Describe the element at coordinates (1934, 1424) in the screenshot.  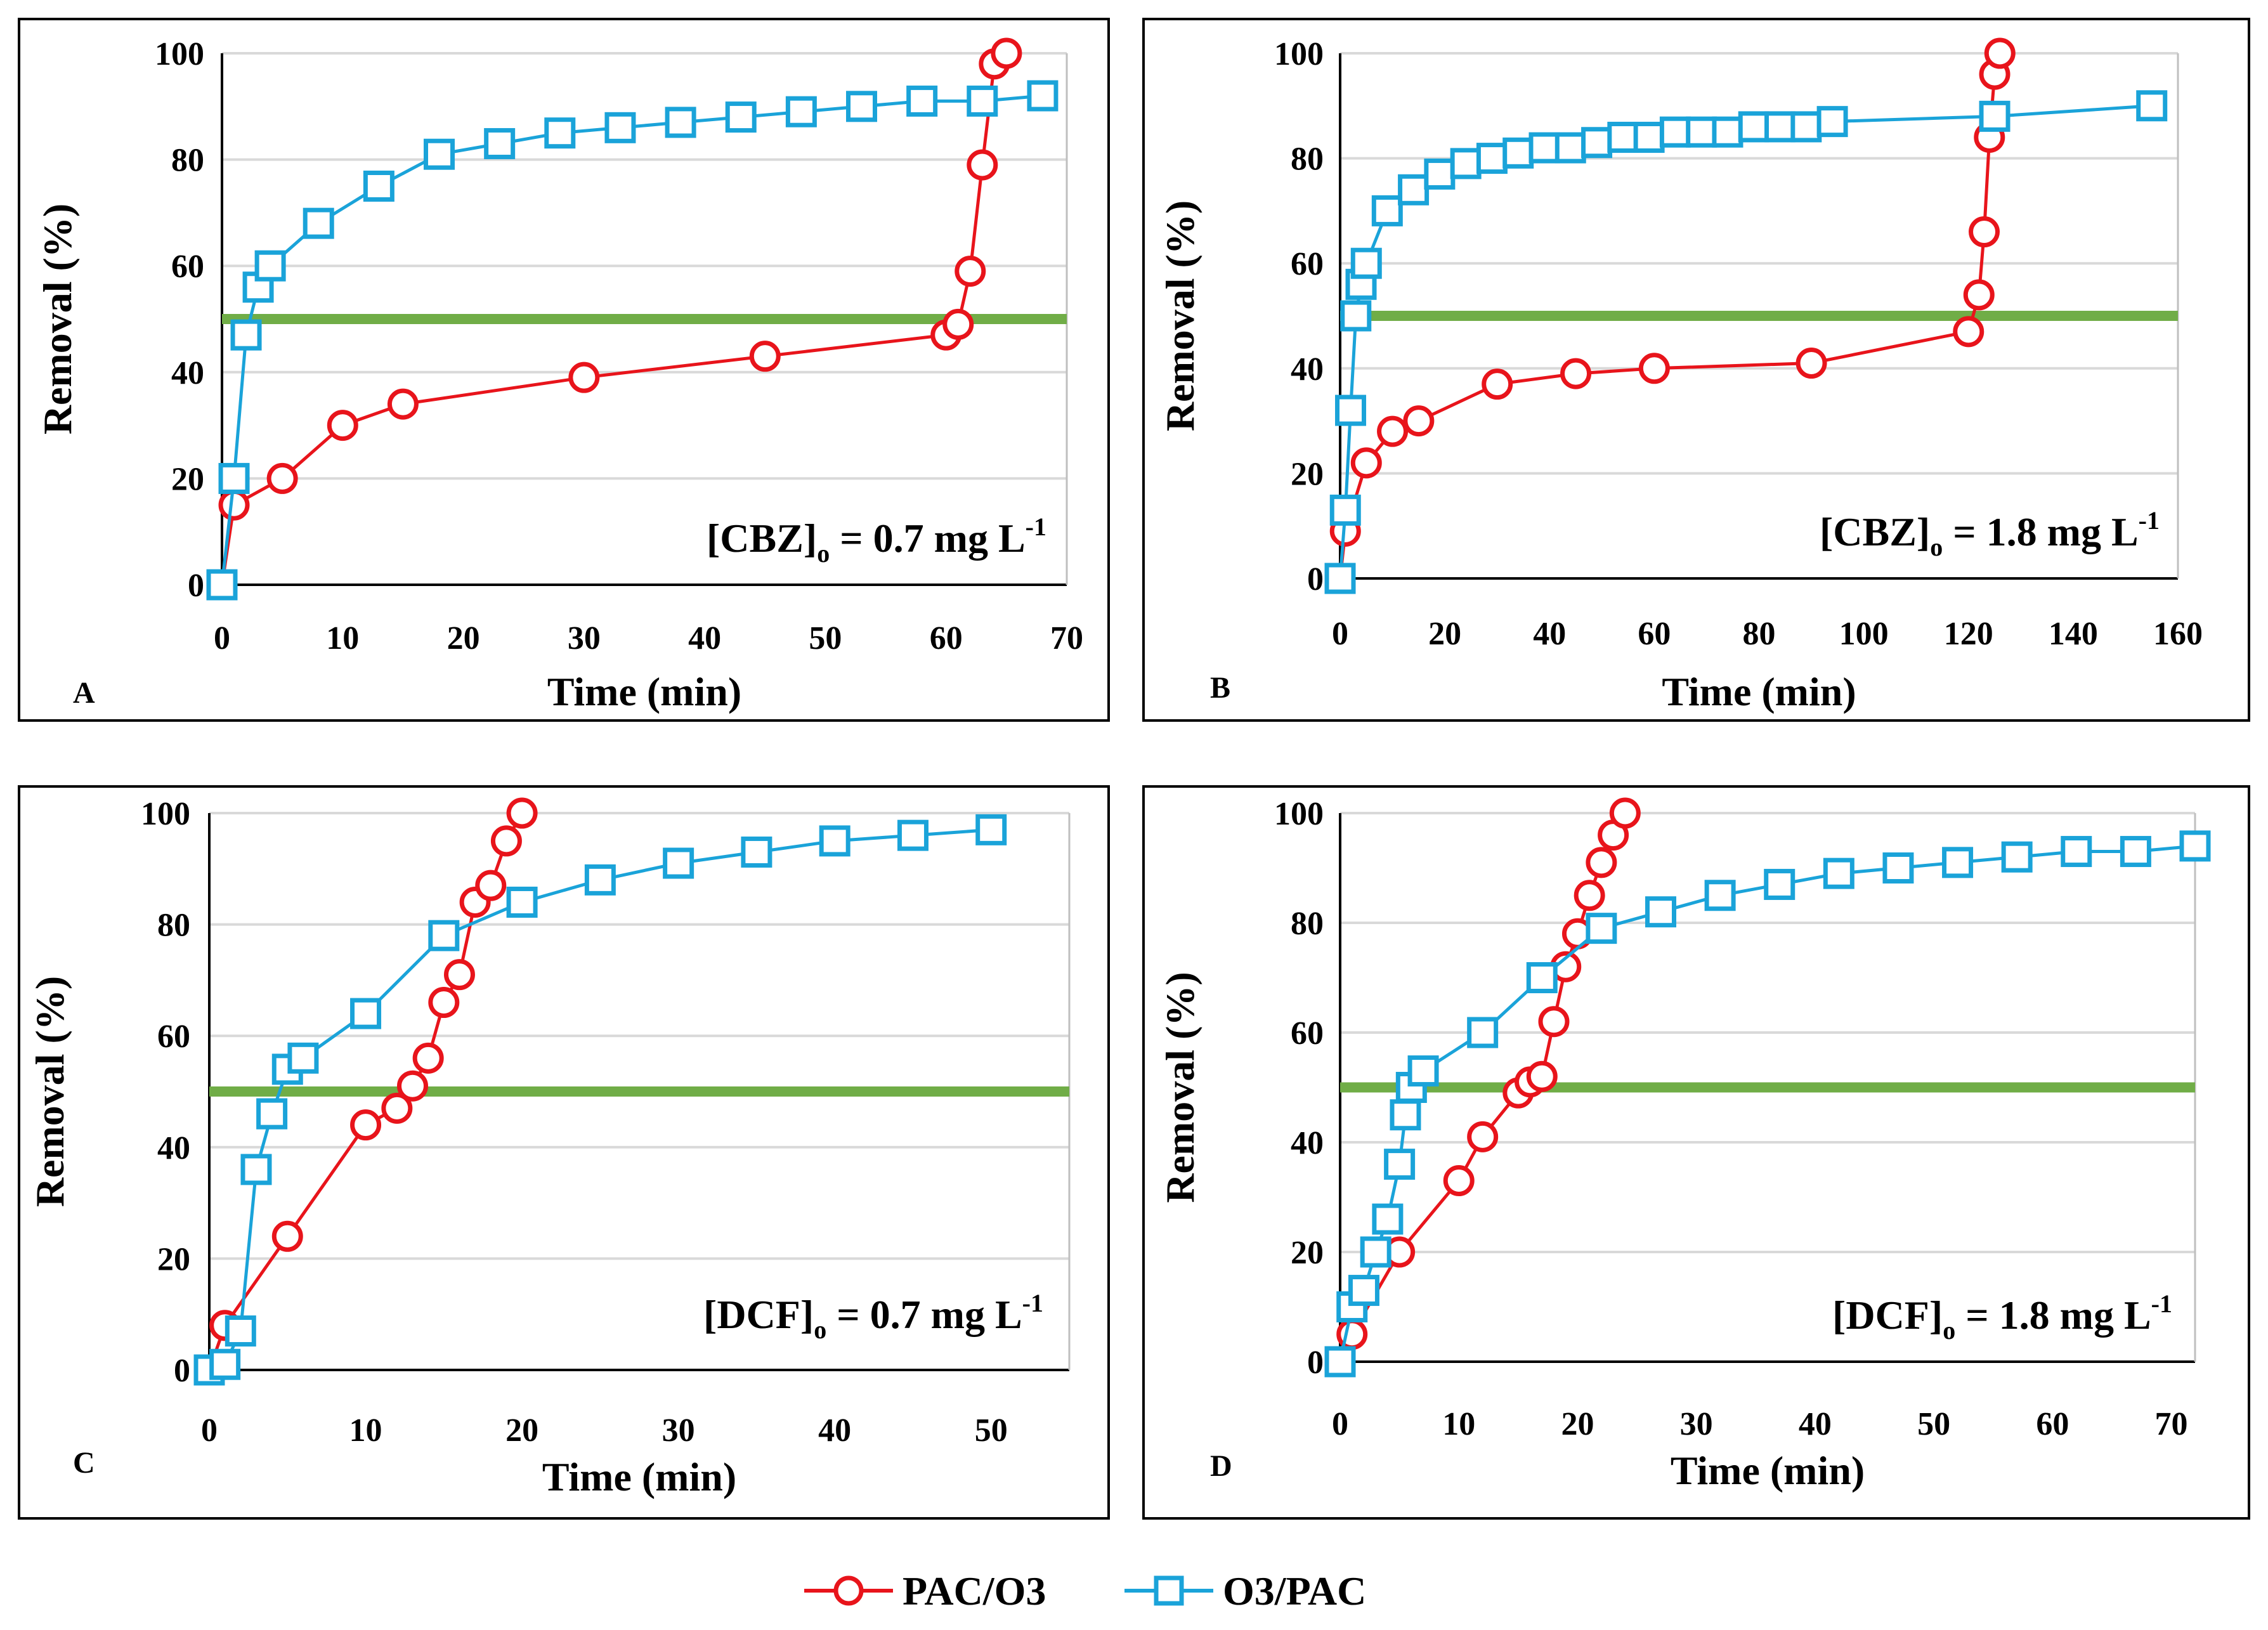
I see `x-tick-label: 50` at that location.